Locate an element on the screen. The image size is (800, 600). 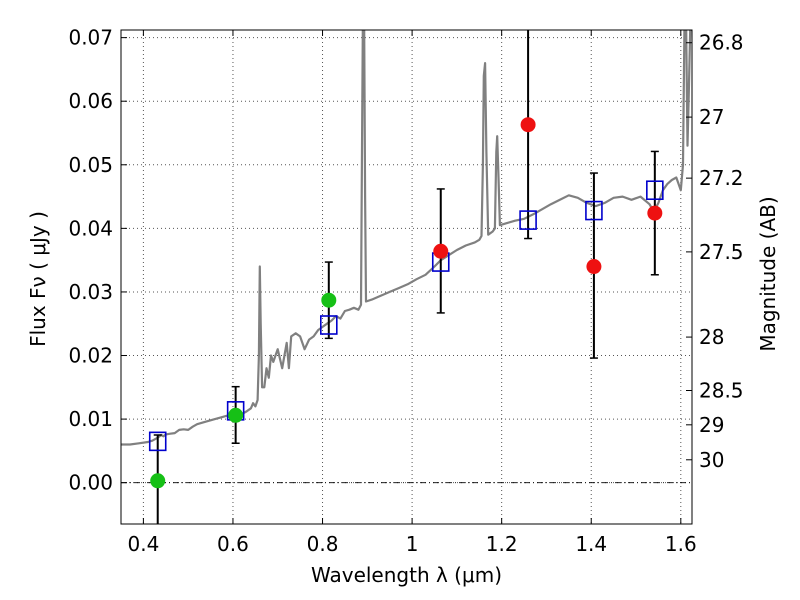
x-tick-labels: 0.4 0.6 0.8 1 1.2 1.4 1.6 is located at coordinates (411, 544).